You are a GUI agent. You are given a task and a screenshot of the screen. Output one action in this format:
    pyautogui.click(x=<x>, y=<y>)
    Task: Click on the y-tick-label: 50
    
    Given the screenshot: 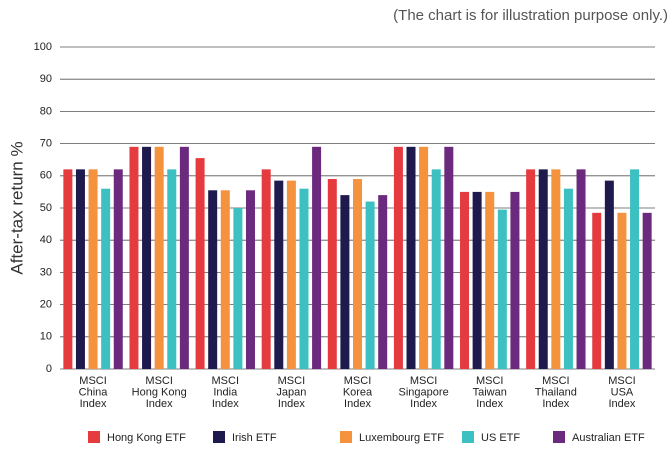 What is the action you would take?
    pyautogui.click(x=46, y=208)
    